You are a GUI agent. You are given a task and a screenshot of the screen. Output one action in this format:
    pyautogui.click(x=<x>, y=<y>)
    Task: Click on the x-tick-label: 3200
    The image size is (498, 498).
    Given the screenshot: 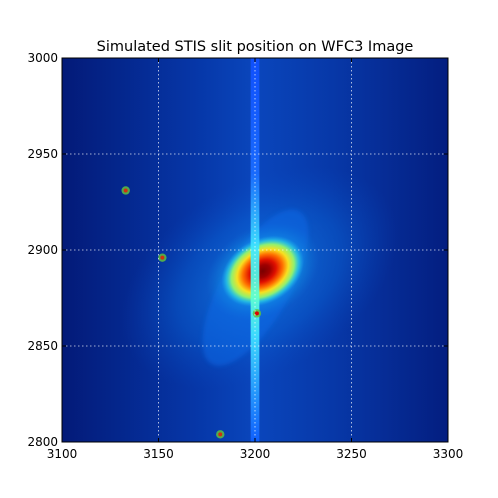 What is the action you would take?
    pyautogui.click(x=255, y=454)
    